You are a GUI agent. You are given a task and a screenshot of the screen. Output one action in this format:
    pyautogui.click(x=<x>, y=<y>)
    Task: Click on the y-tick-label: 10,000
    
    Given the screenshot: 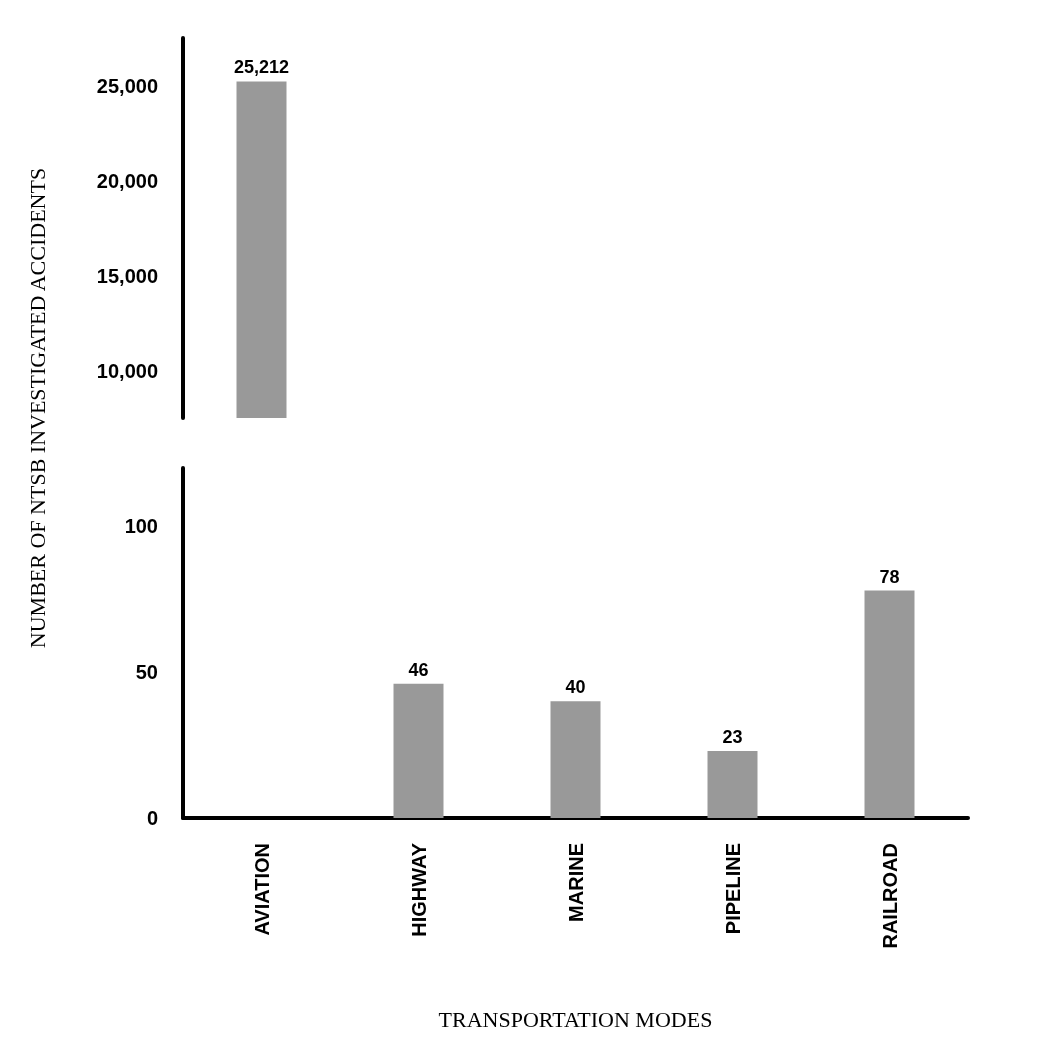 What is the action you would take?
    pyautogui.click(x=127, y=370)
    